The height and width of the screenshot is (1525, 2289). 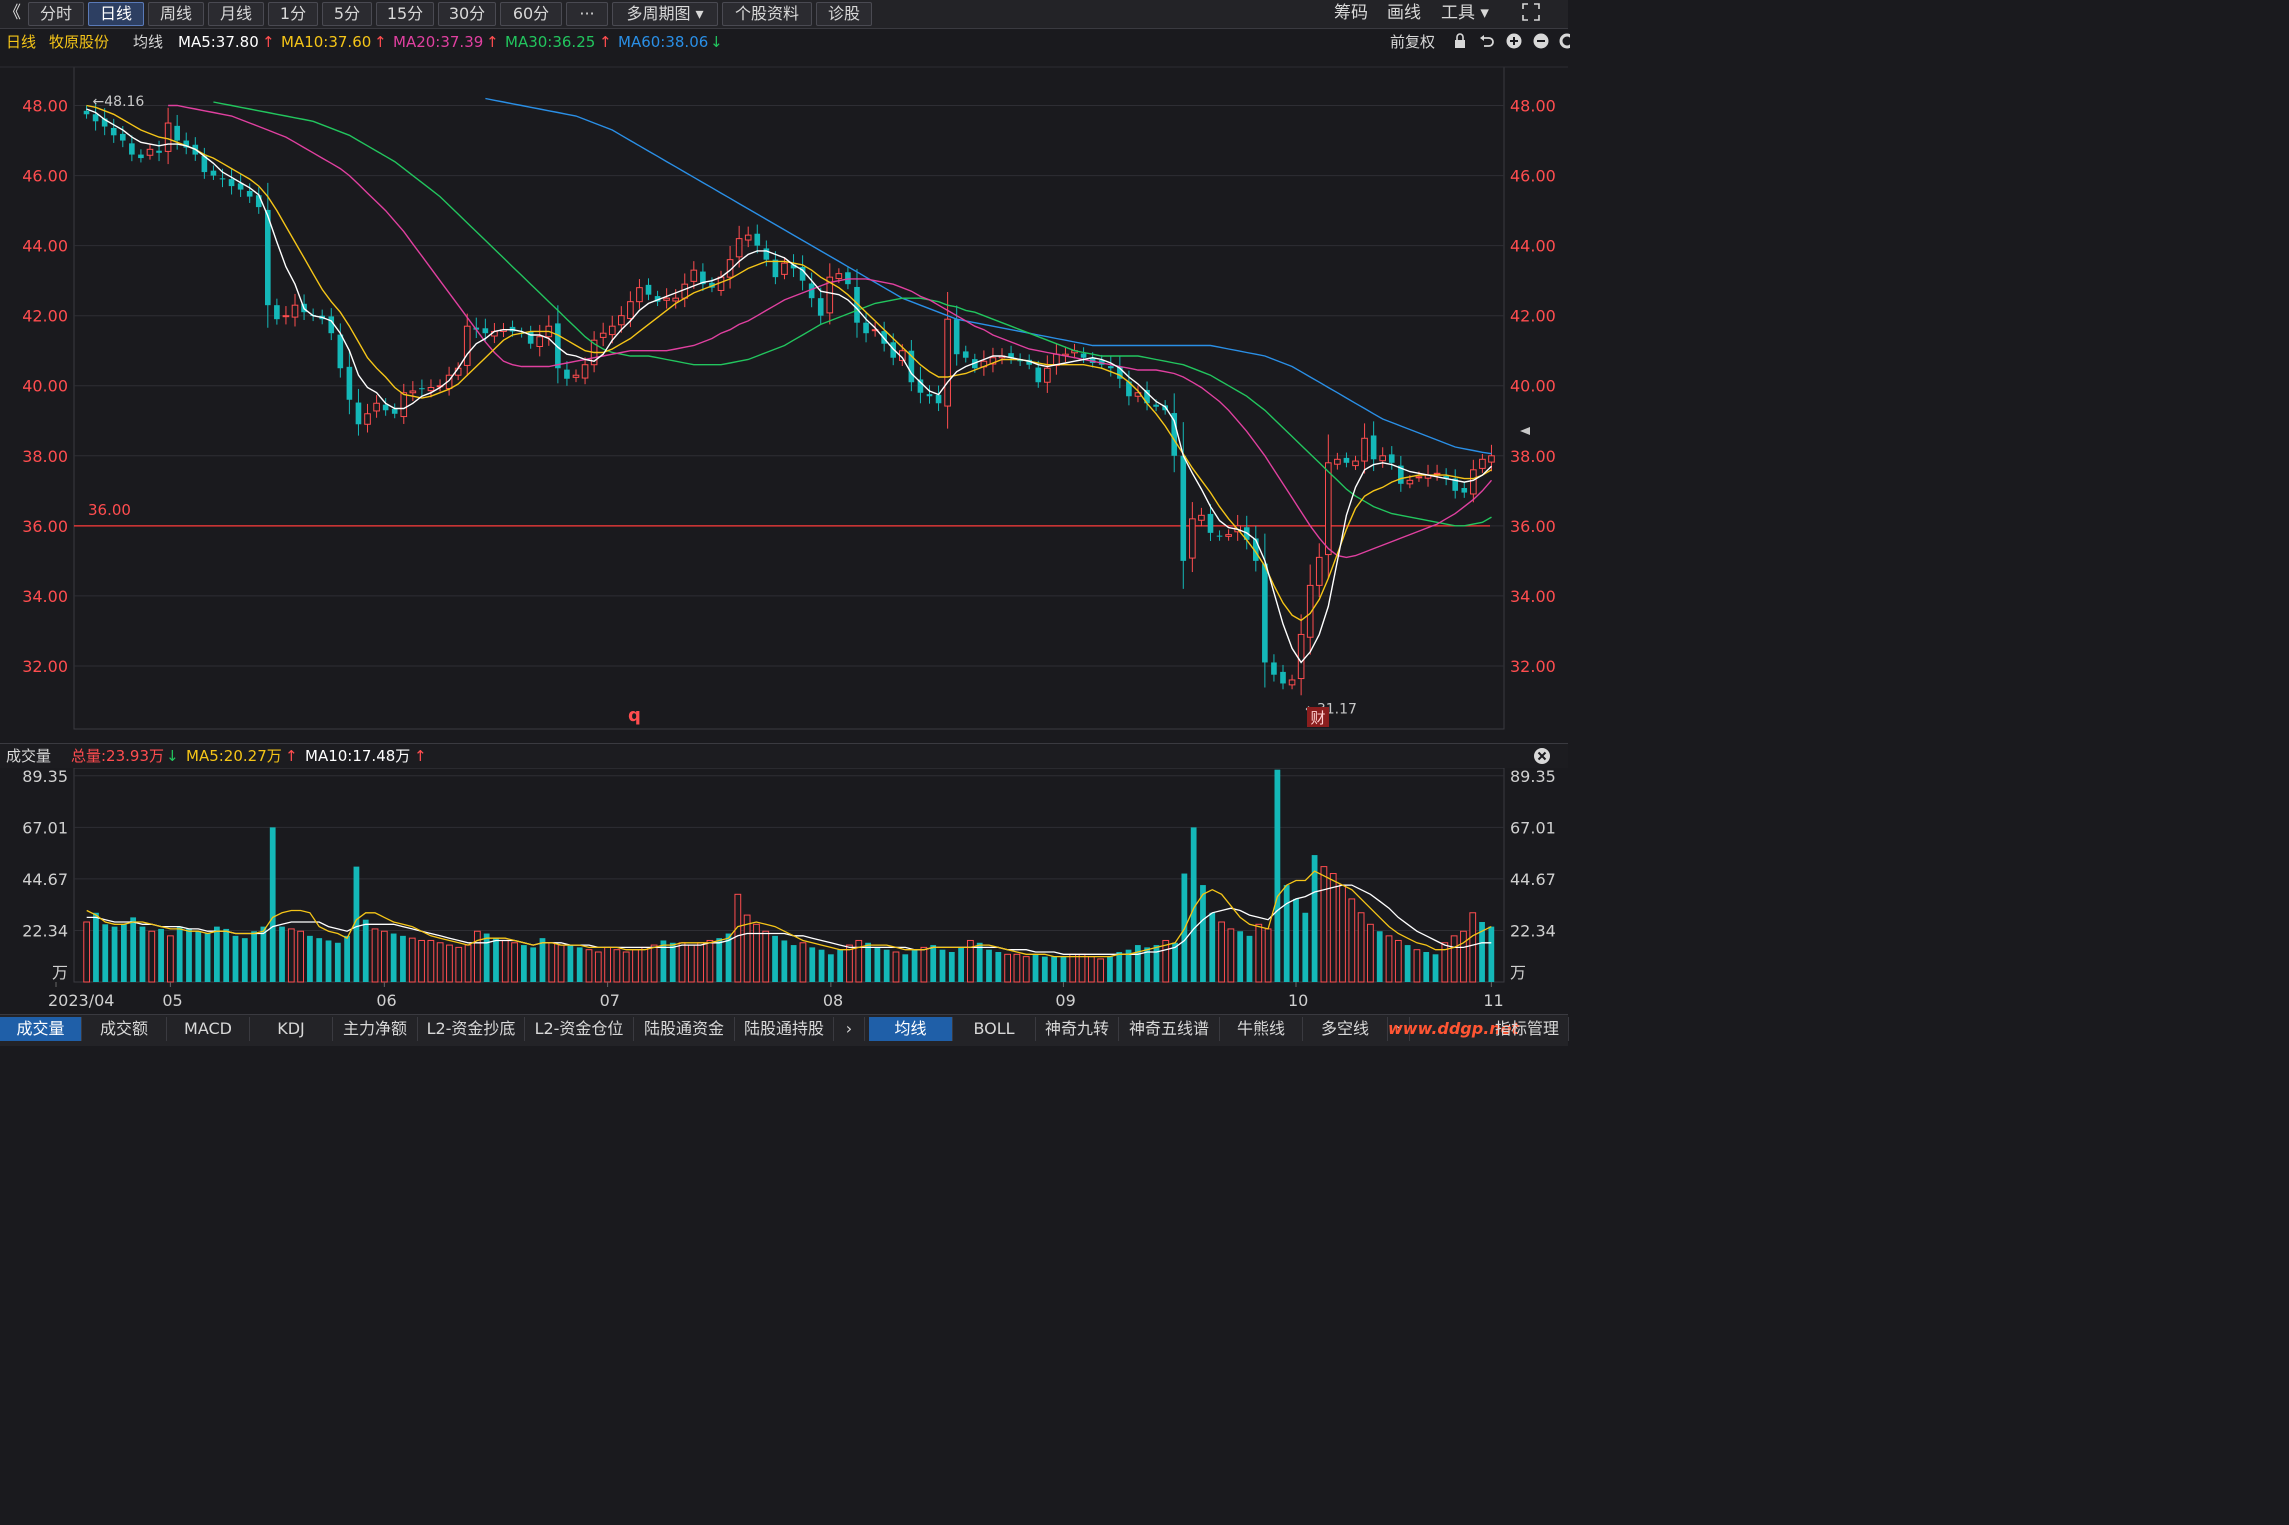 I want to click on multi-period-dropdown: 多周期图 ▾, so click(x=665, y=14).